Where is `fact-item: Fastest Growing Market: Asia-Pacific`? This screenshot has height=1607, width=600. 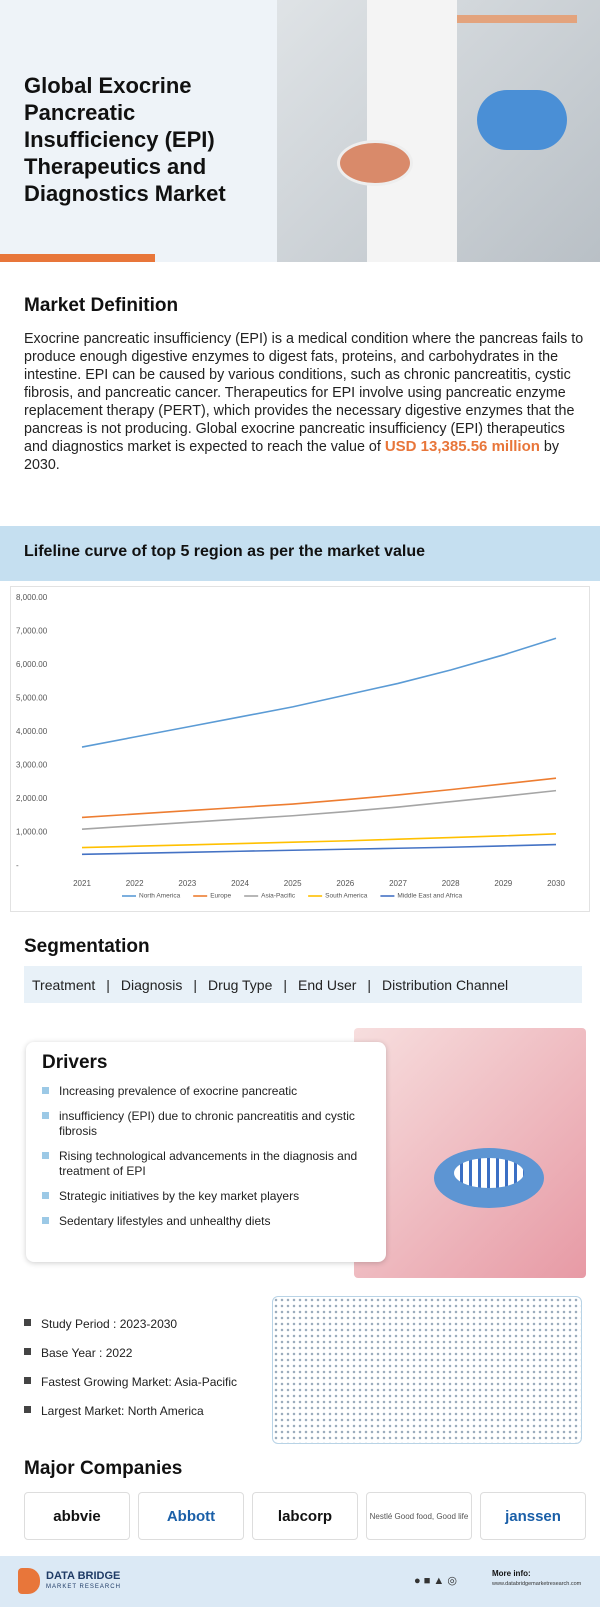
fact-item: Fastest Growing Market: Asia-Pacific is located at coordinates (130, 1382).